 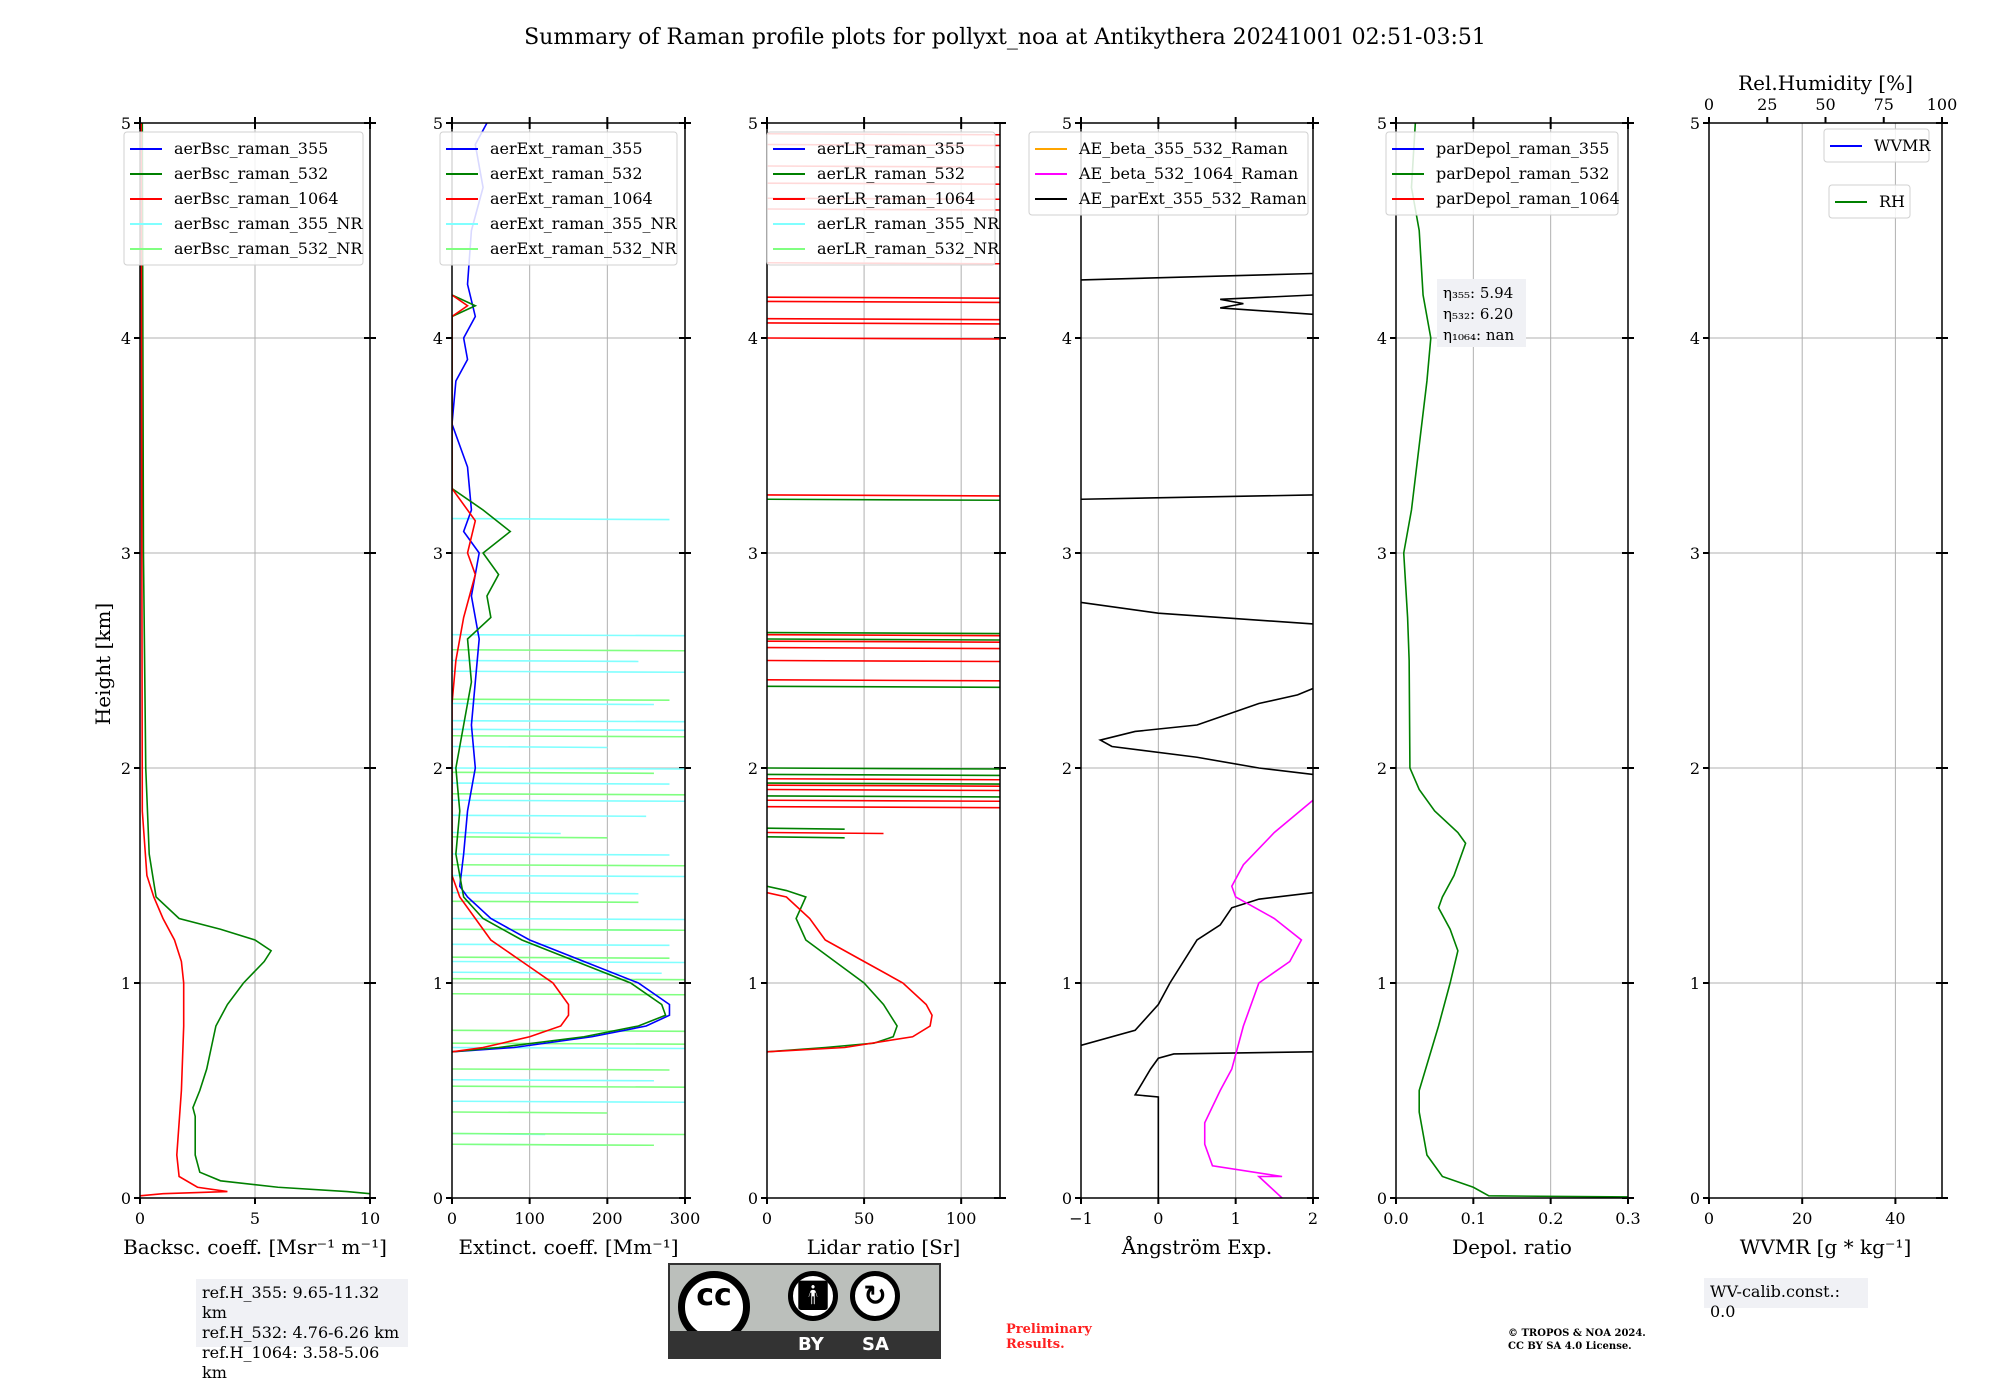 What do you see at coordinates (126, 768) in the screenshot?
I see `y-tick-label: 2` at bounding box center [126, 768].